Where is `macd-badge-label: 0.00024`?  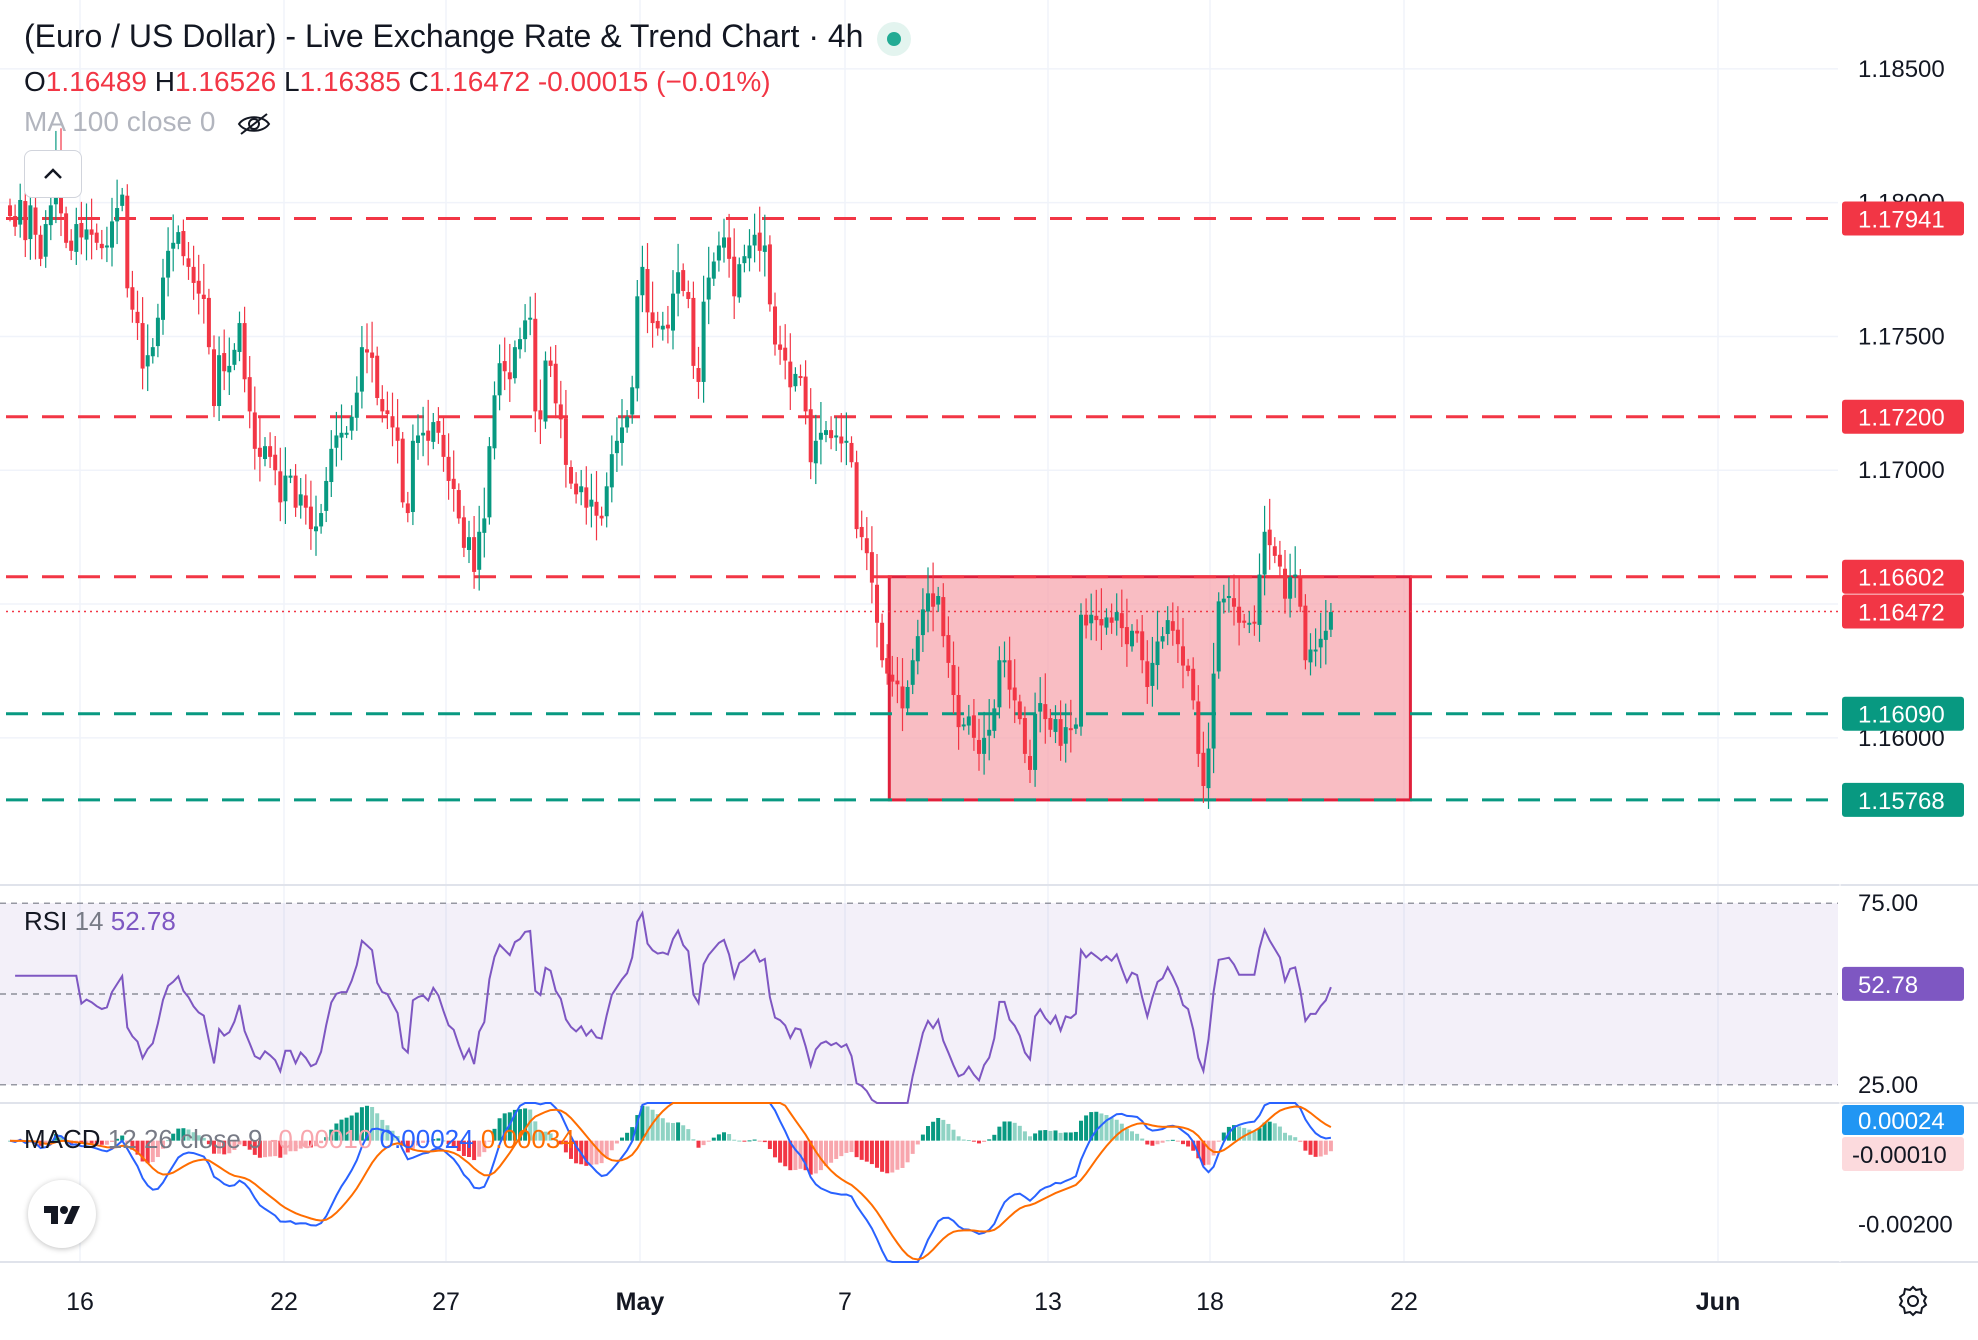
macd-badge-label: 0.00024 is located at coordinates (1901, 1121).